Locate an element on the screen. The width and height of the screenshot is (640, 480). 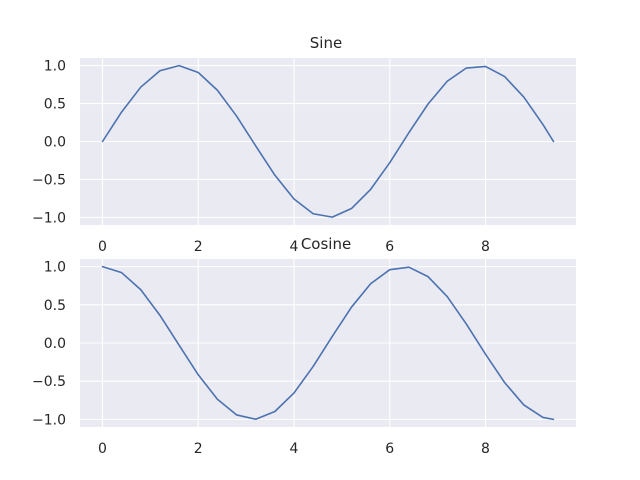
sine-x-tick-label: 2 is located at coordinates (198, 247).